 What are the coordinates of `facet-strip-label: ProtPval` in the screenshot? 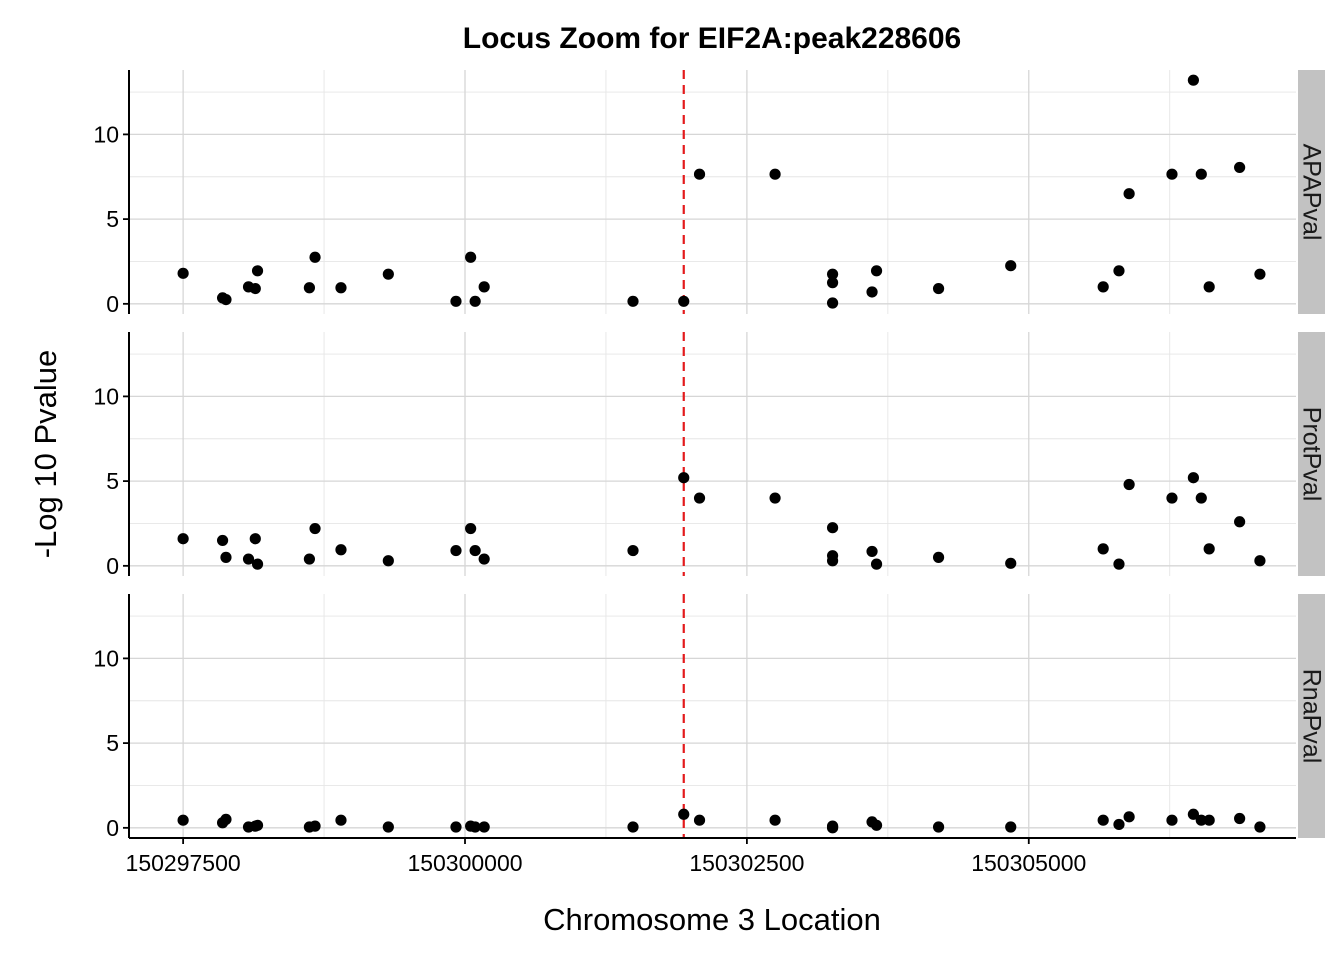 It's located at (1312, 454).